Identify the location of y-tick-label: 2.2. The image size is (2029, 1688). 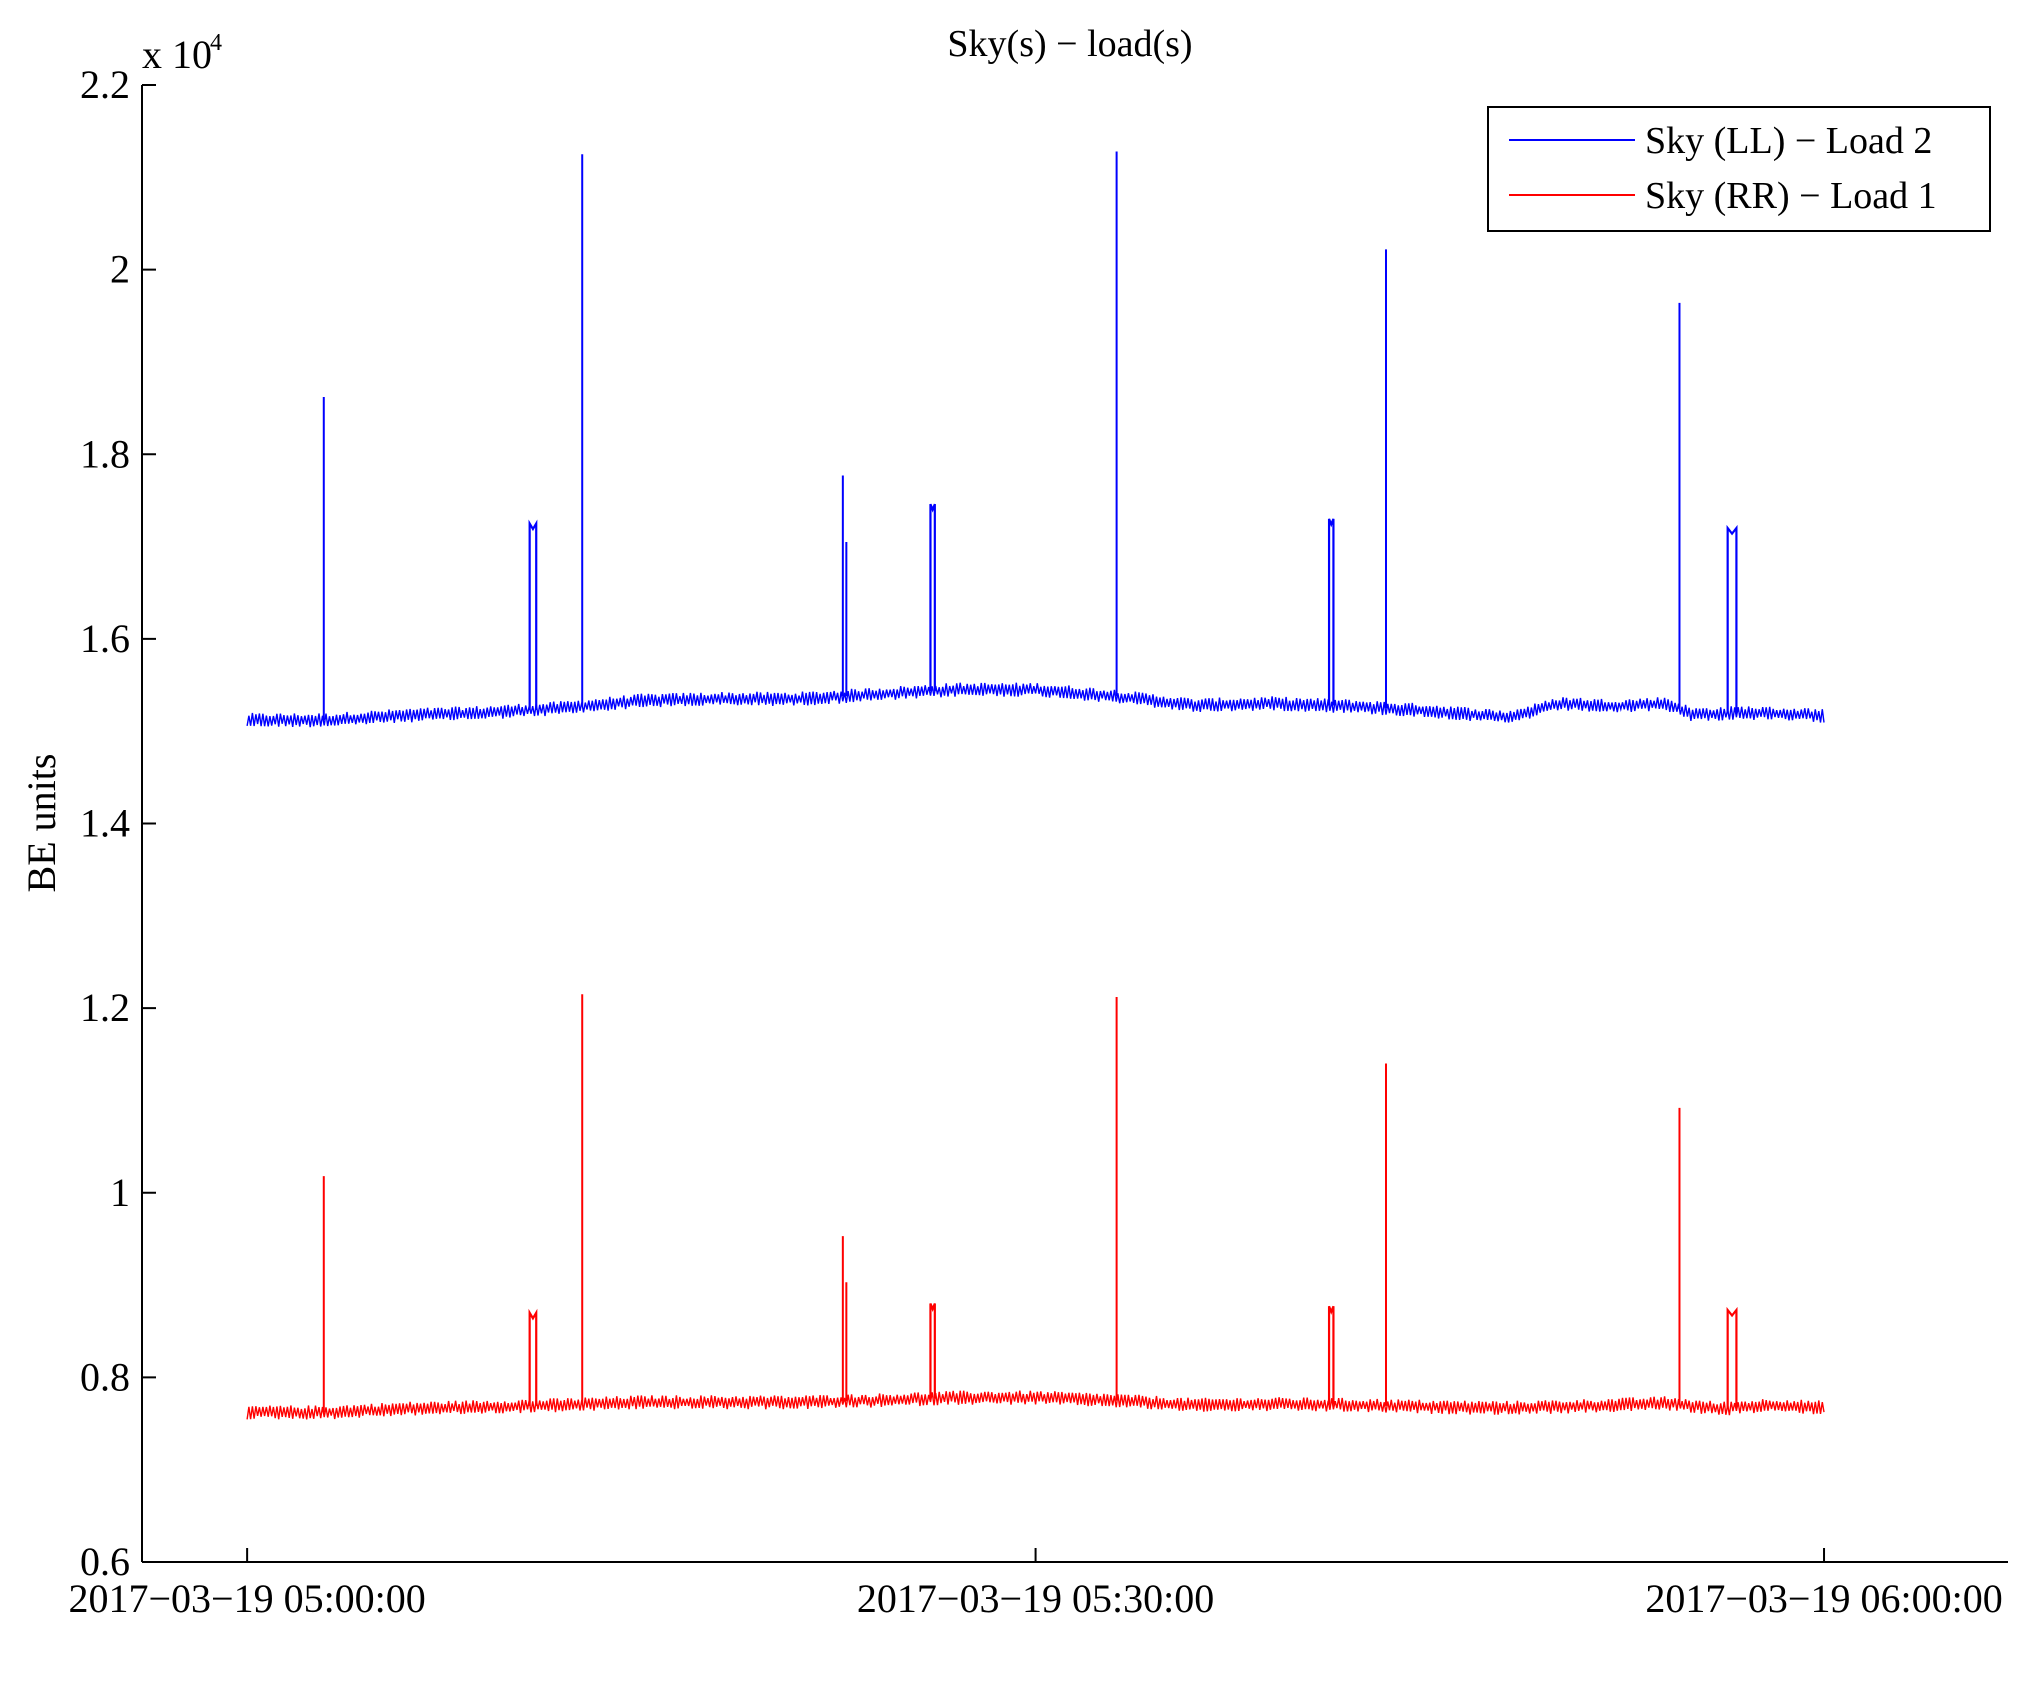
(105, 84).